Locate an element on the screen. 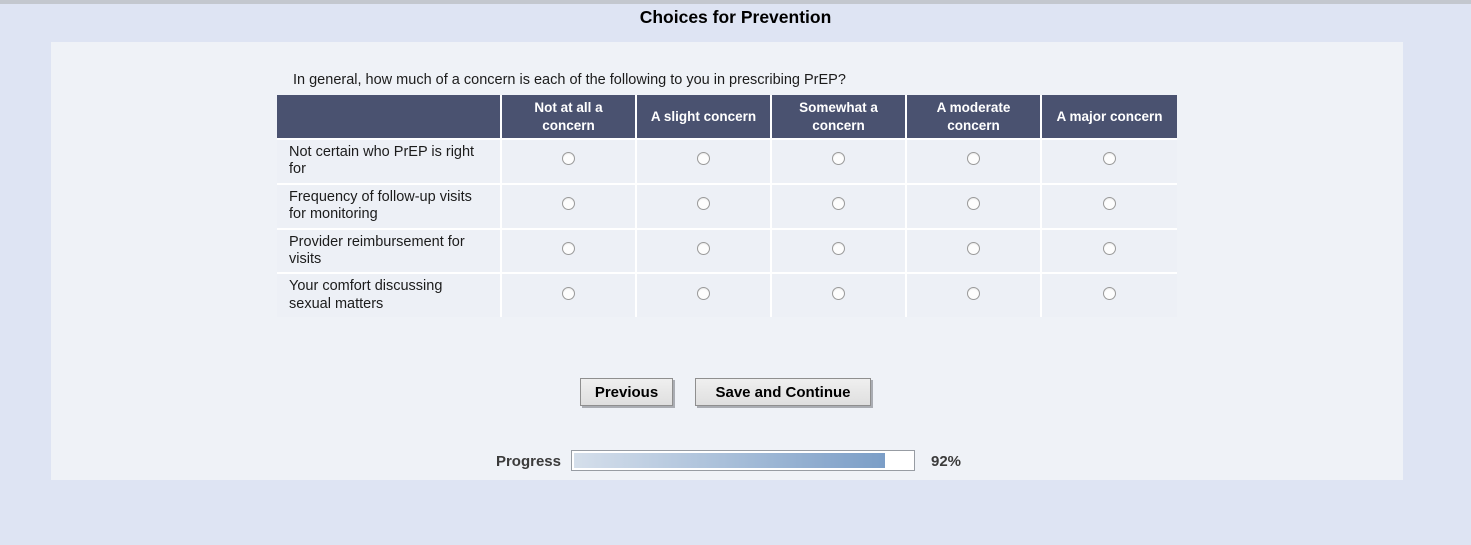  radio-r3-c3 is located at coordinates (973, 293).